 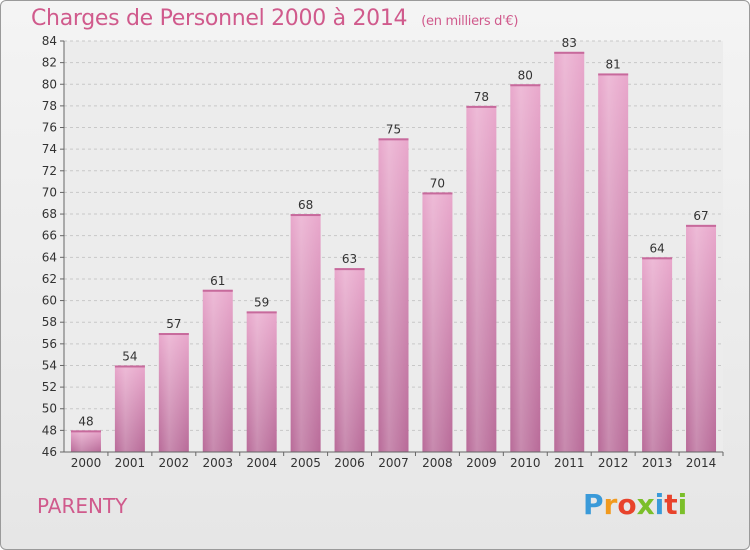 I want to click on value-label: 59, so click(x=261, y=302).